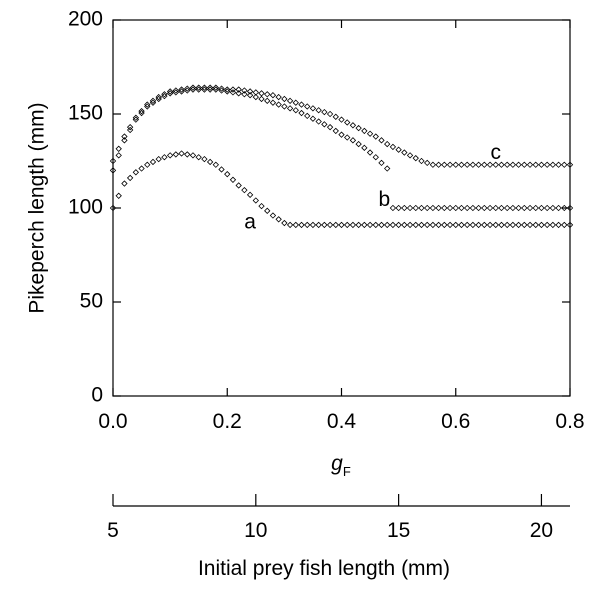 This screenshot has height=589, width=592. What do you see at coordinates (250, 222) in the screenshot?
I see `curve-label-a: a` at bounding box center [250, 222].